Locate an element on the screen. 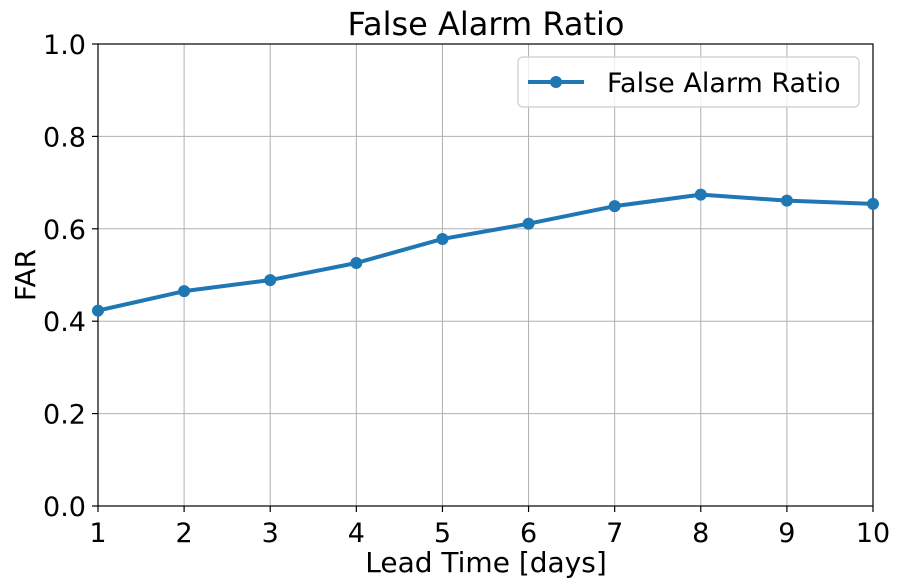 The image size is (900, 587). x-tick-label-3: 3 is located at coordinates (270, 533).